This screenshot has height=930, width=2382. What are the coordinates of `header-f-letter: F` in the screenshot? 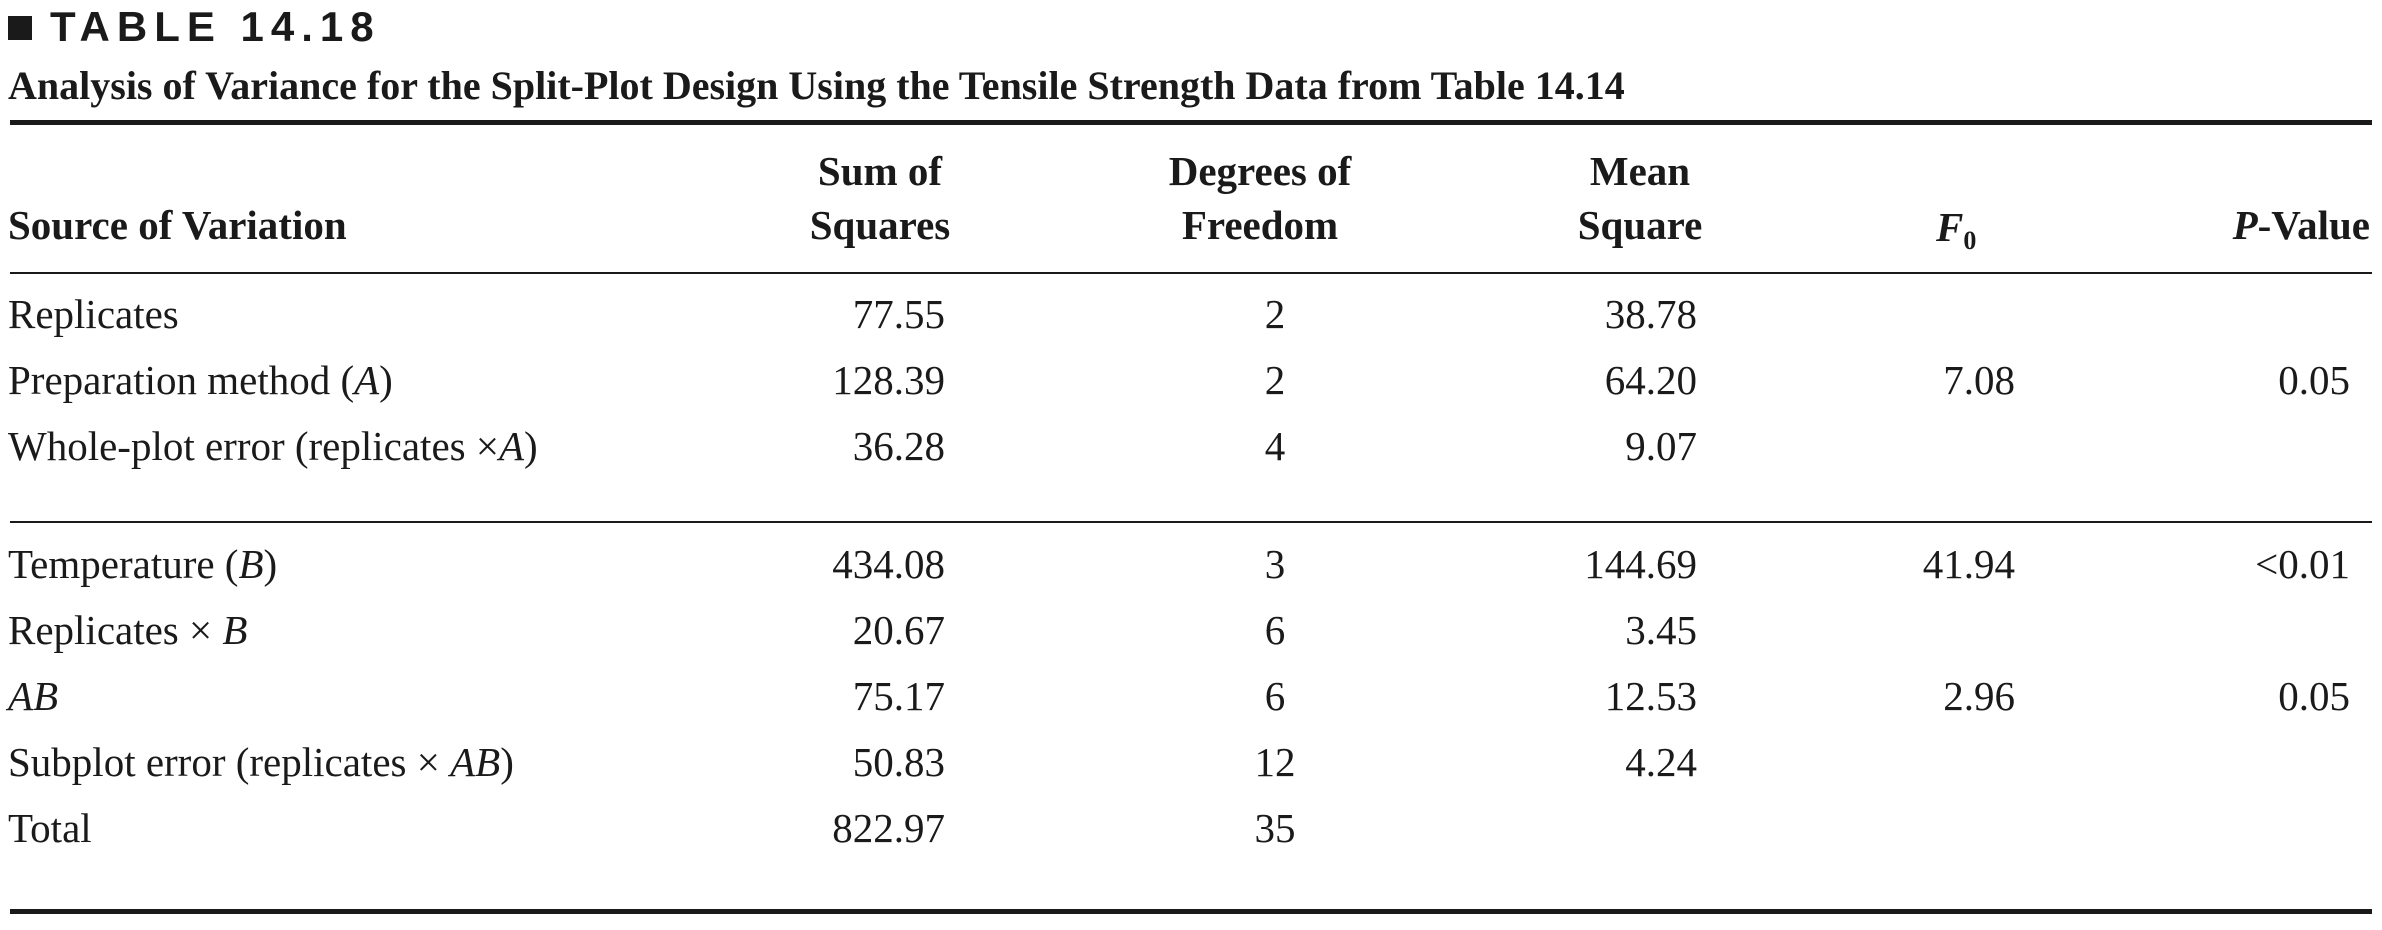 It's located at (1950, 227).